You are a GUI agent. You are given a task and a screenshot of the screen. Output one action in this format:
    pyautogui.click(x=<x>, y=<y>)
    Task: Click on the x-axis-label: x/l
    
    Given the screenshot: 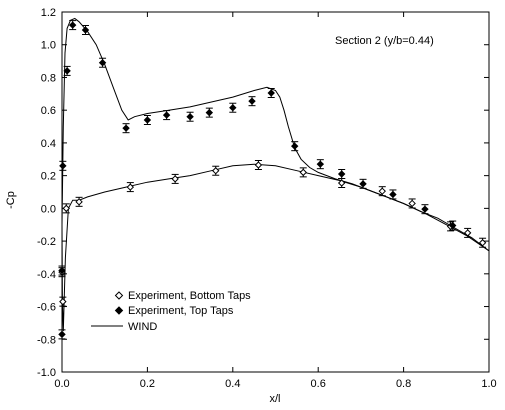 What is the action you would take?
    pyautogui.click(x=275, y=399)
    